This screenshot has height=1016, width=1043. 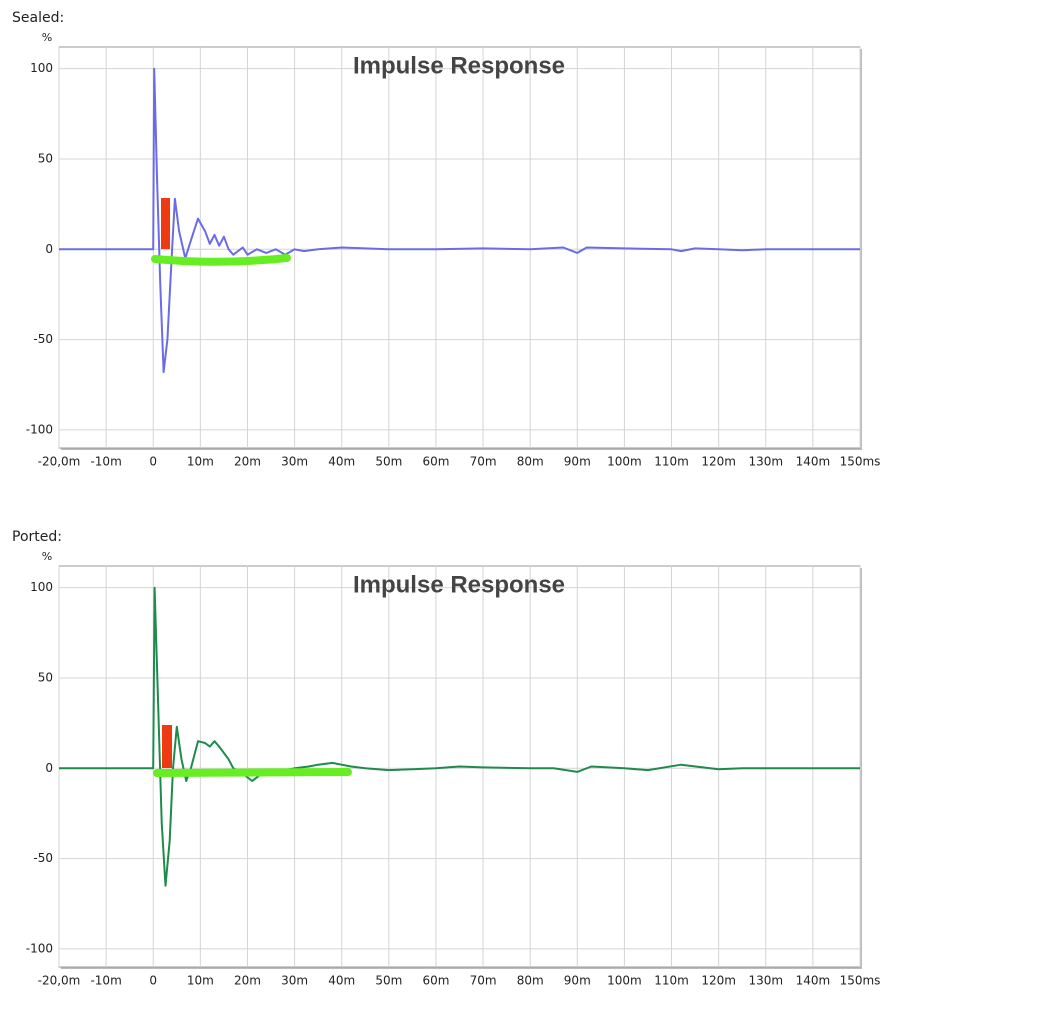 What do you see at coordinates (251, 487) in the screenshot?
I see `annotations` at bounding box center [251, 487].